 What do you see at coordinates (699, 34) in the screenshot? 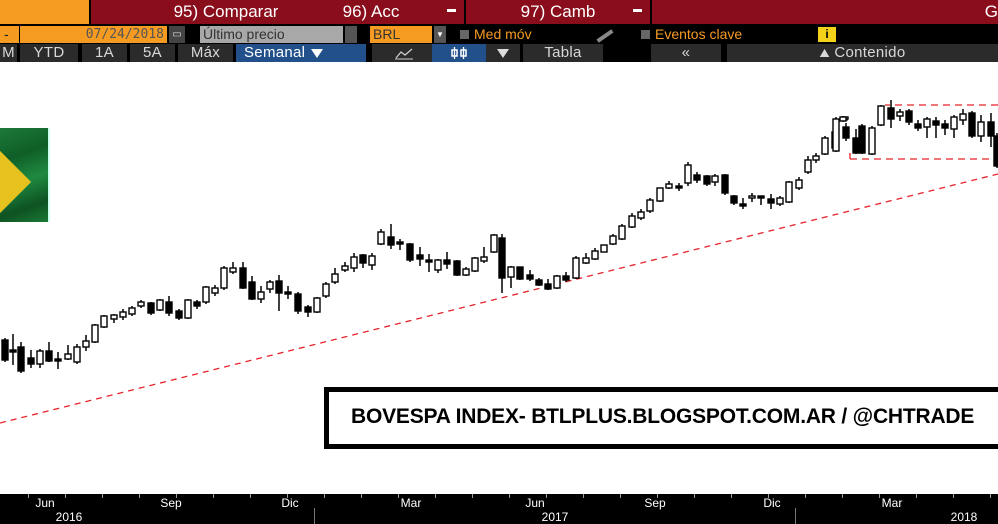
I see `key-events-label: Eventos clave` at bounding box center [699, 34].